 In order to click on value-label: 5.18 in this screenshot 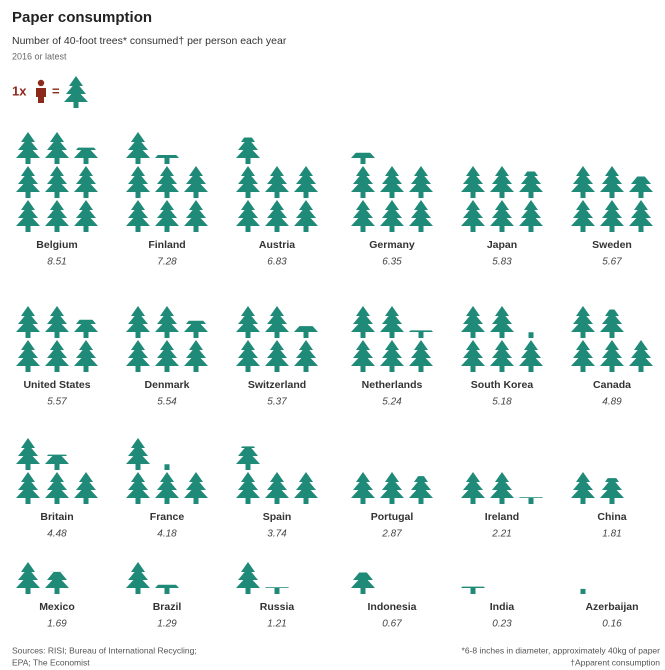, I will do `click(502, 402)`.